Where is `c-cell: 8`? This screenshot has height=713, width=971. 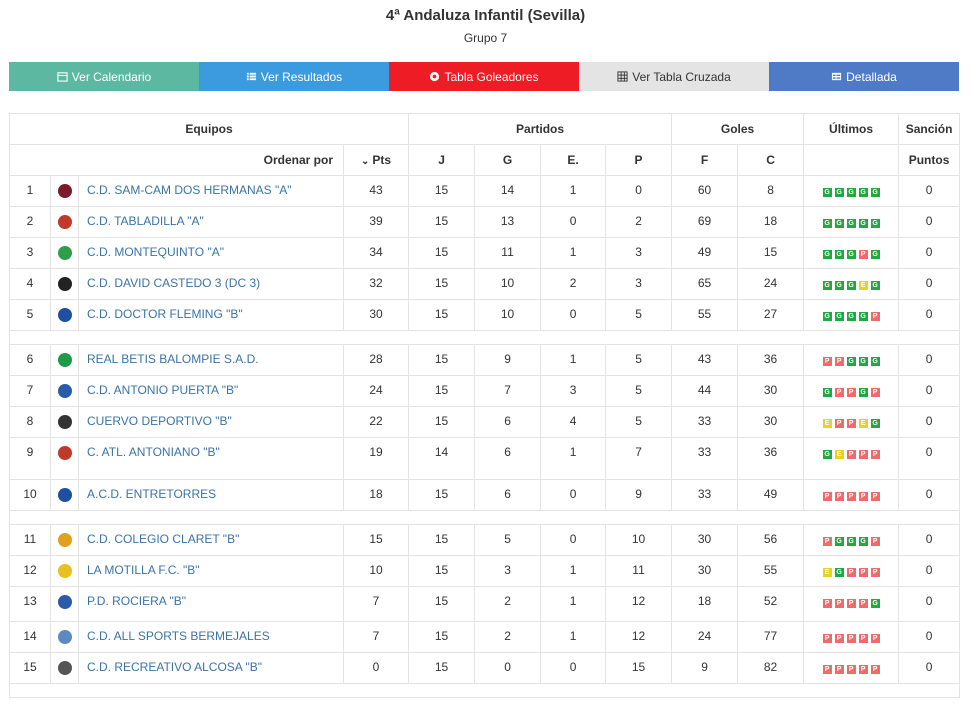 c-cell: 8 is located at coordinates (771, 191).